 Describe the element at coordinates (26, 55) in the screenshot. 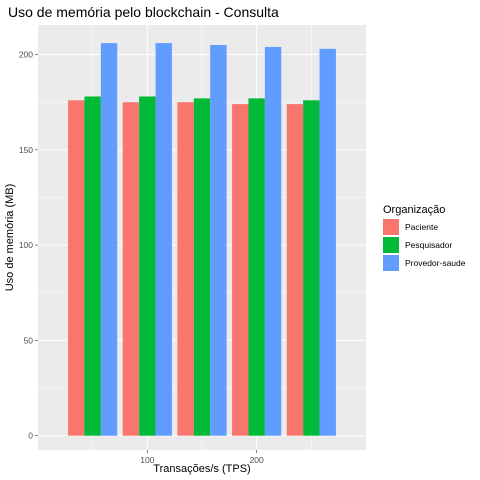

I see `y-tick-label: 200` at that location.